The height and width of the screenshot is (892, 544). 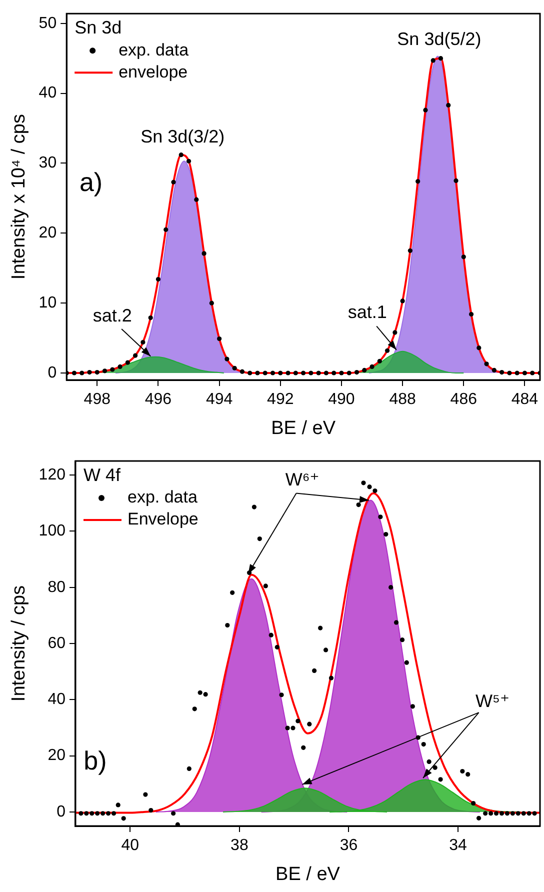 What do you see at coordinates (19, 197) in the screenshot?
I see `y-axis-title: Intensity x 10⁴ / cps` at bounding box center [19, 197].